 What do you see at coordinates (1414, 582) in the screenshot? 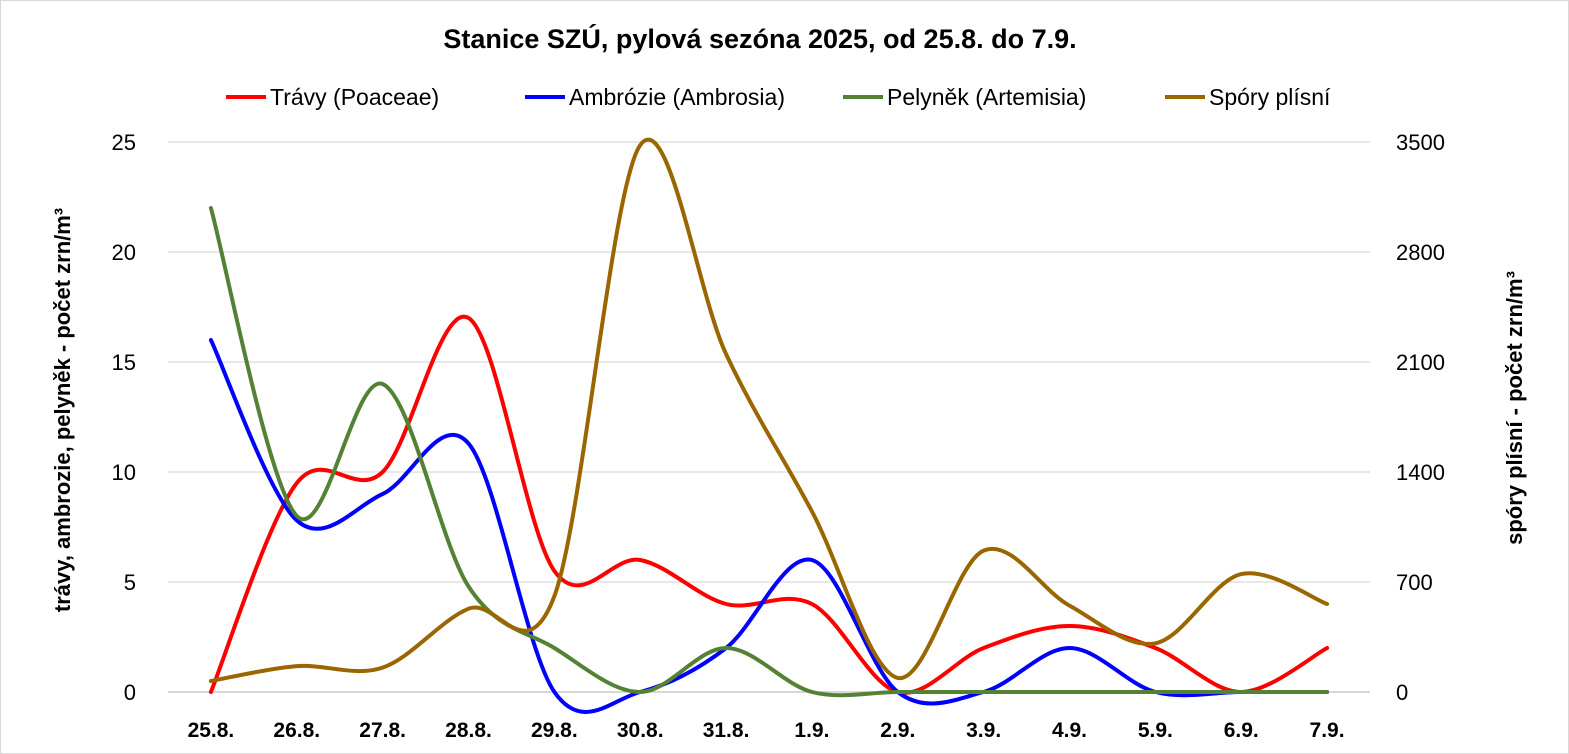
I see `right-y-tick-label: 700` at bounding box center [1414, 582].